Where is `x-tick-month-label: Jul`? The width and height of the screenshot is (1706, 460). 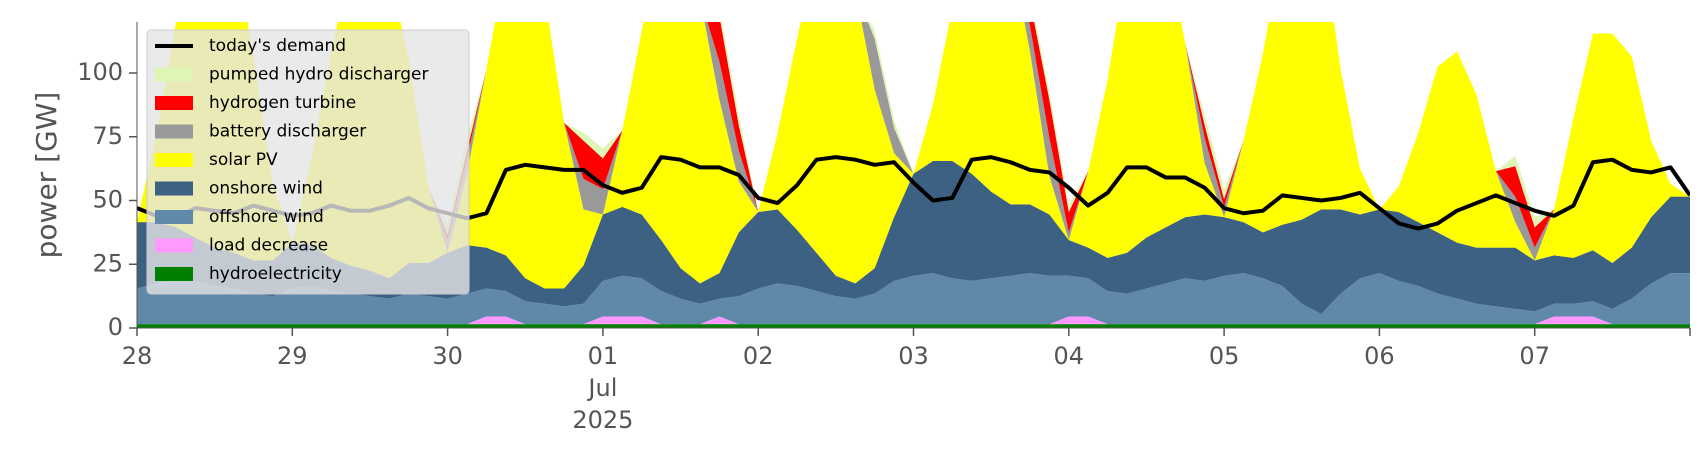
x-tick-month-label: Jul is located at coordinates (601, 388).